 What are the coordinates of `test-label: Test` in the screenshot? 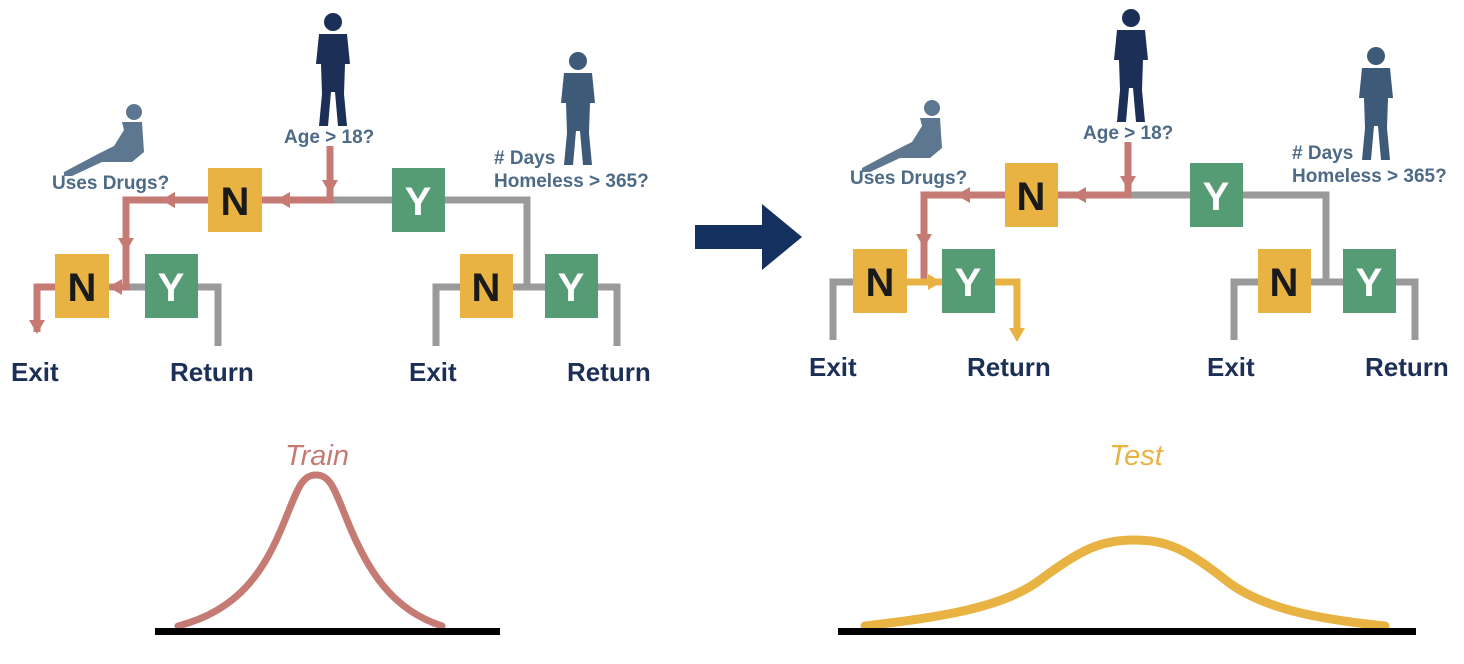 It's located at (1137, 456).